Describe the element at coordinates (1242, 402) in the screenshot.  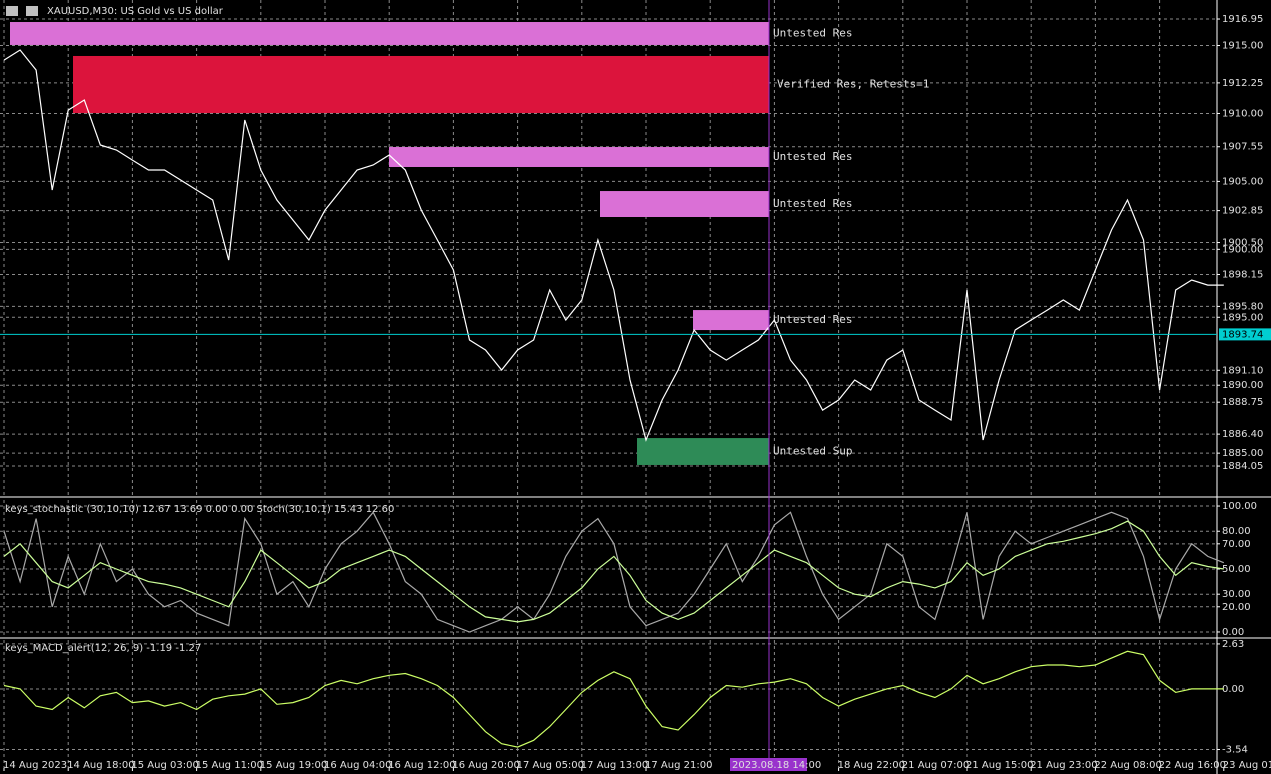
I see `y-tick-label: 1888.75` at that location.